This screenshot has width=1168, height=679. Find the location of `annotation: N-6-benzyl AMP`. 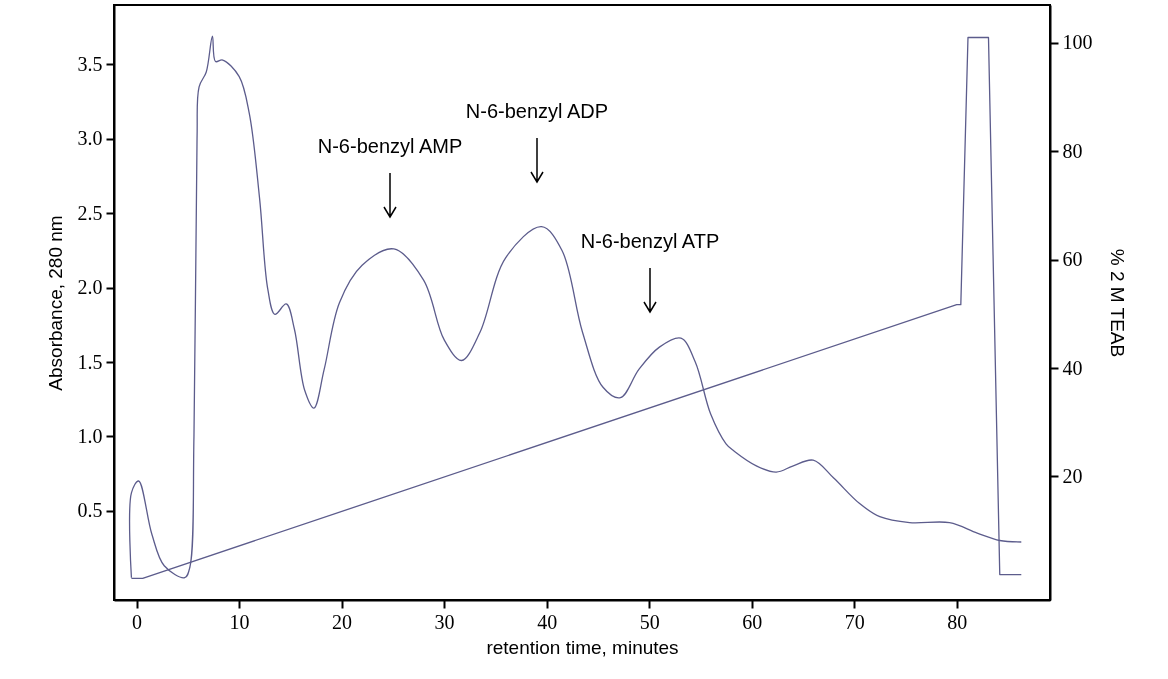

annotation: N-6-benzyl AMP is located at coordinates (390, 146).